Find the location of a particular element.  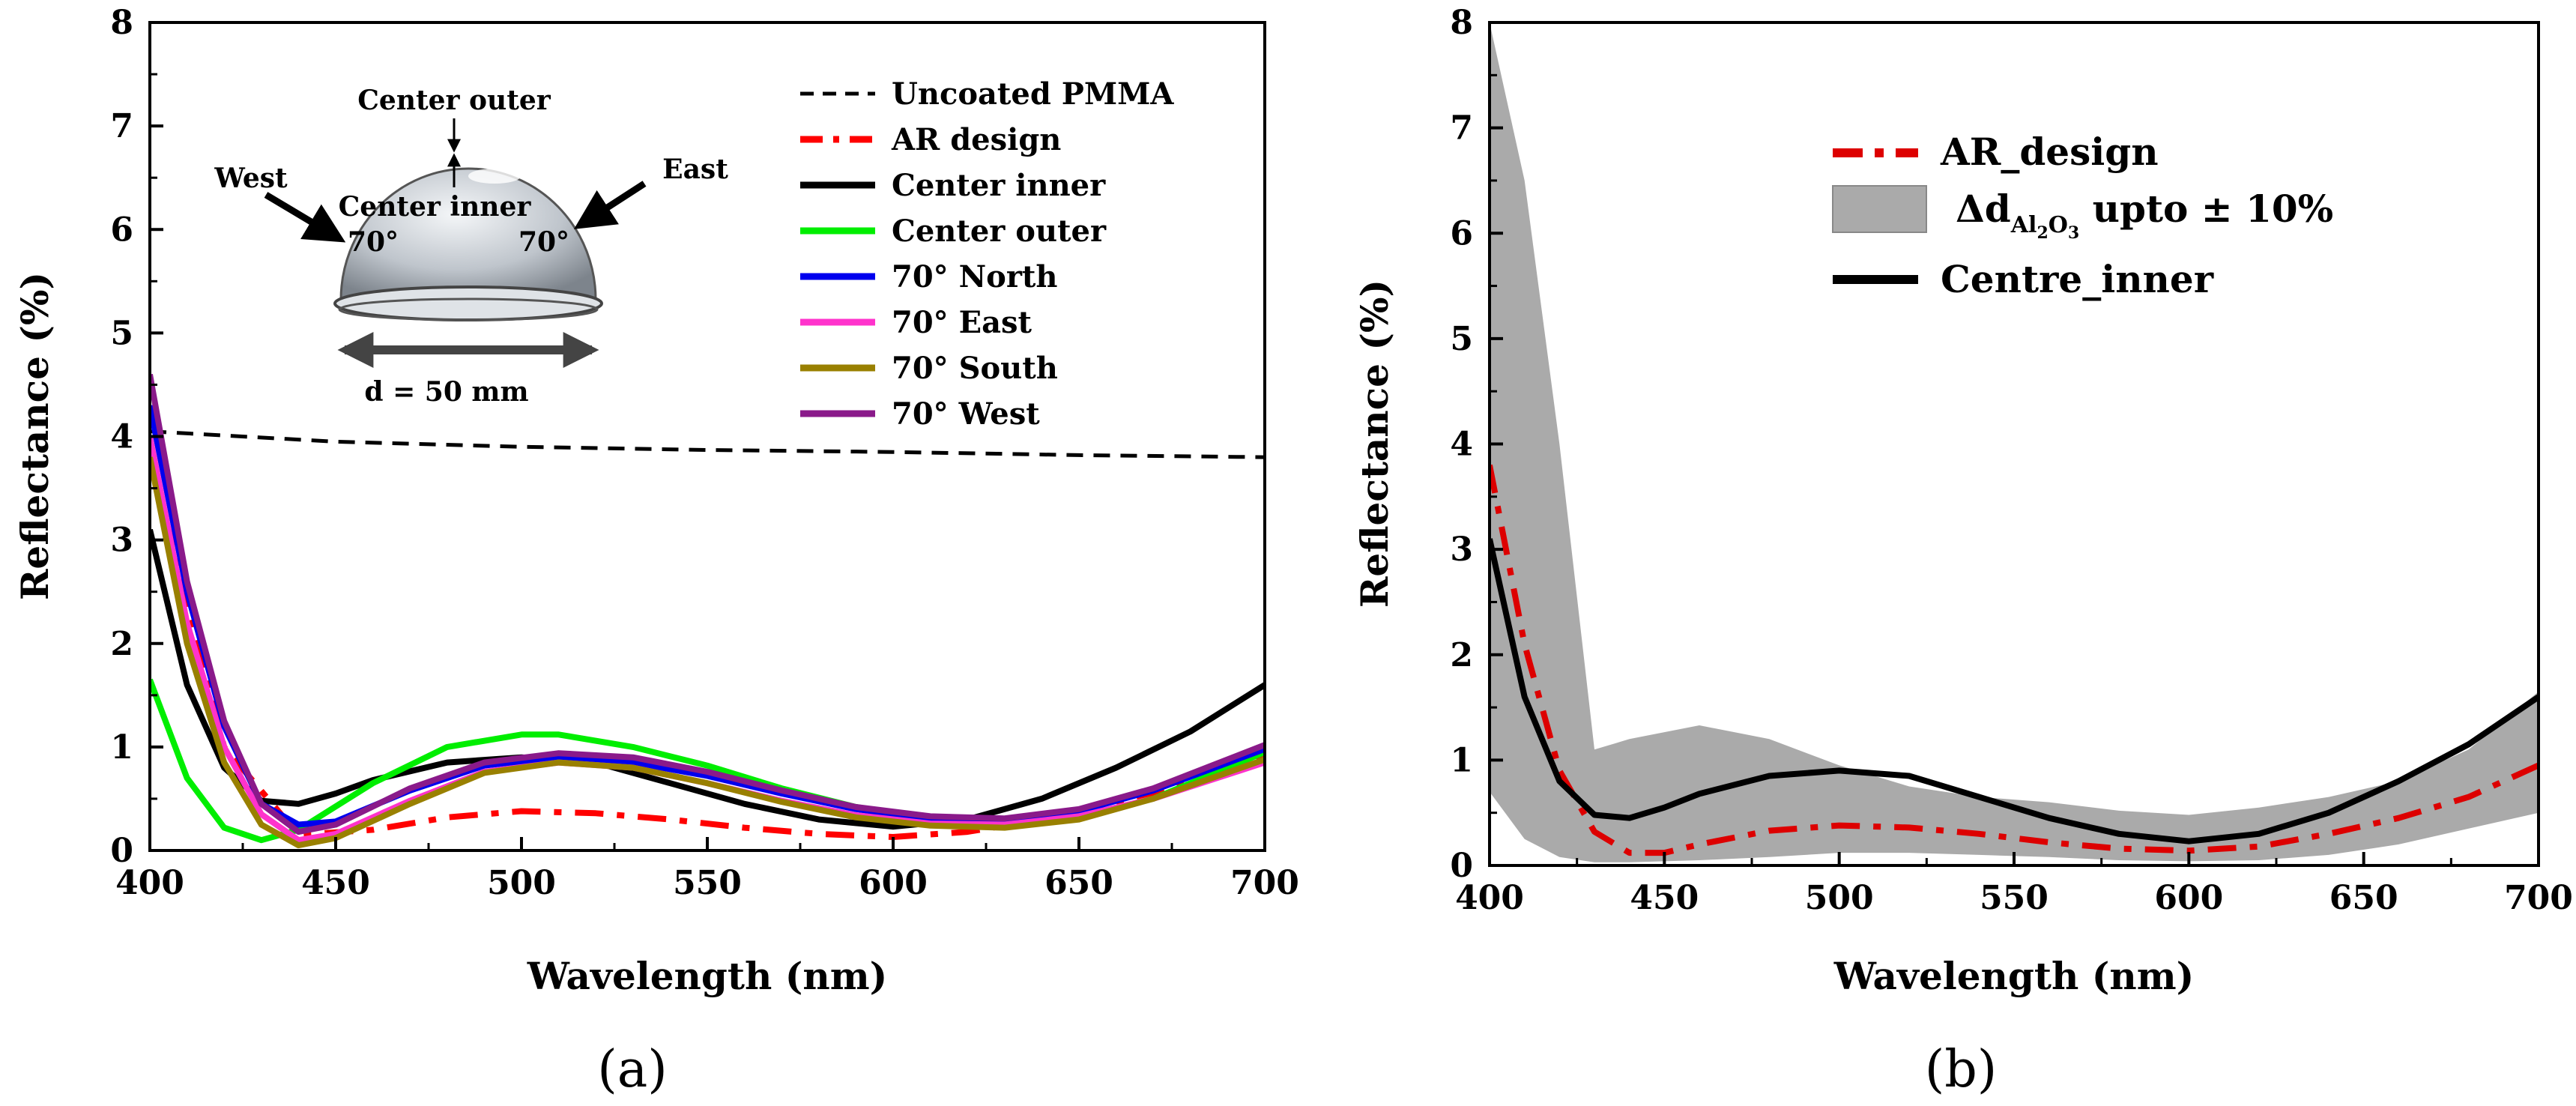

panel-a-ytick-label: 8 is located at coordinates (121, 23).